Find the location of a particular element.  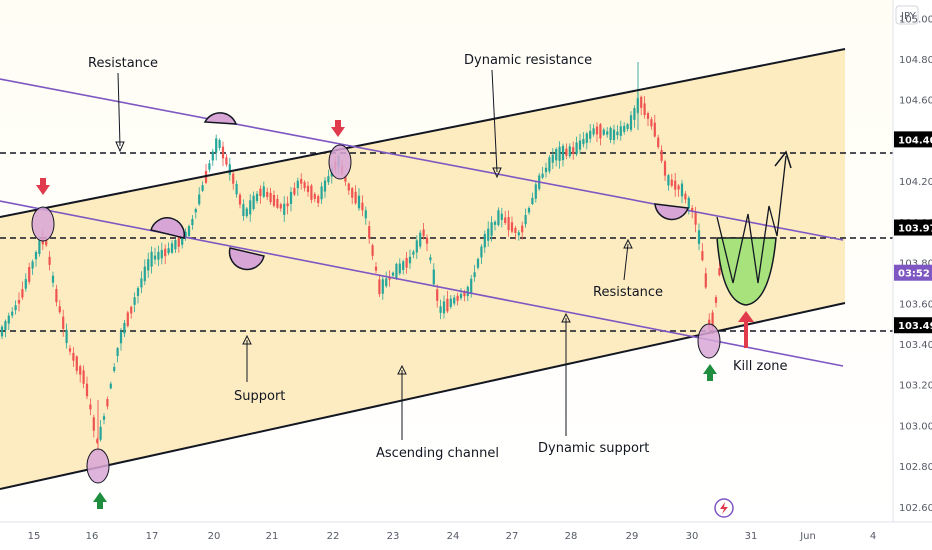

price-label-box is located at coordinates (913, 139).